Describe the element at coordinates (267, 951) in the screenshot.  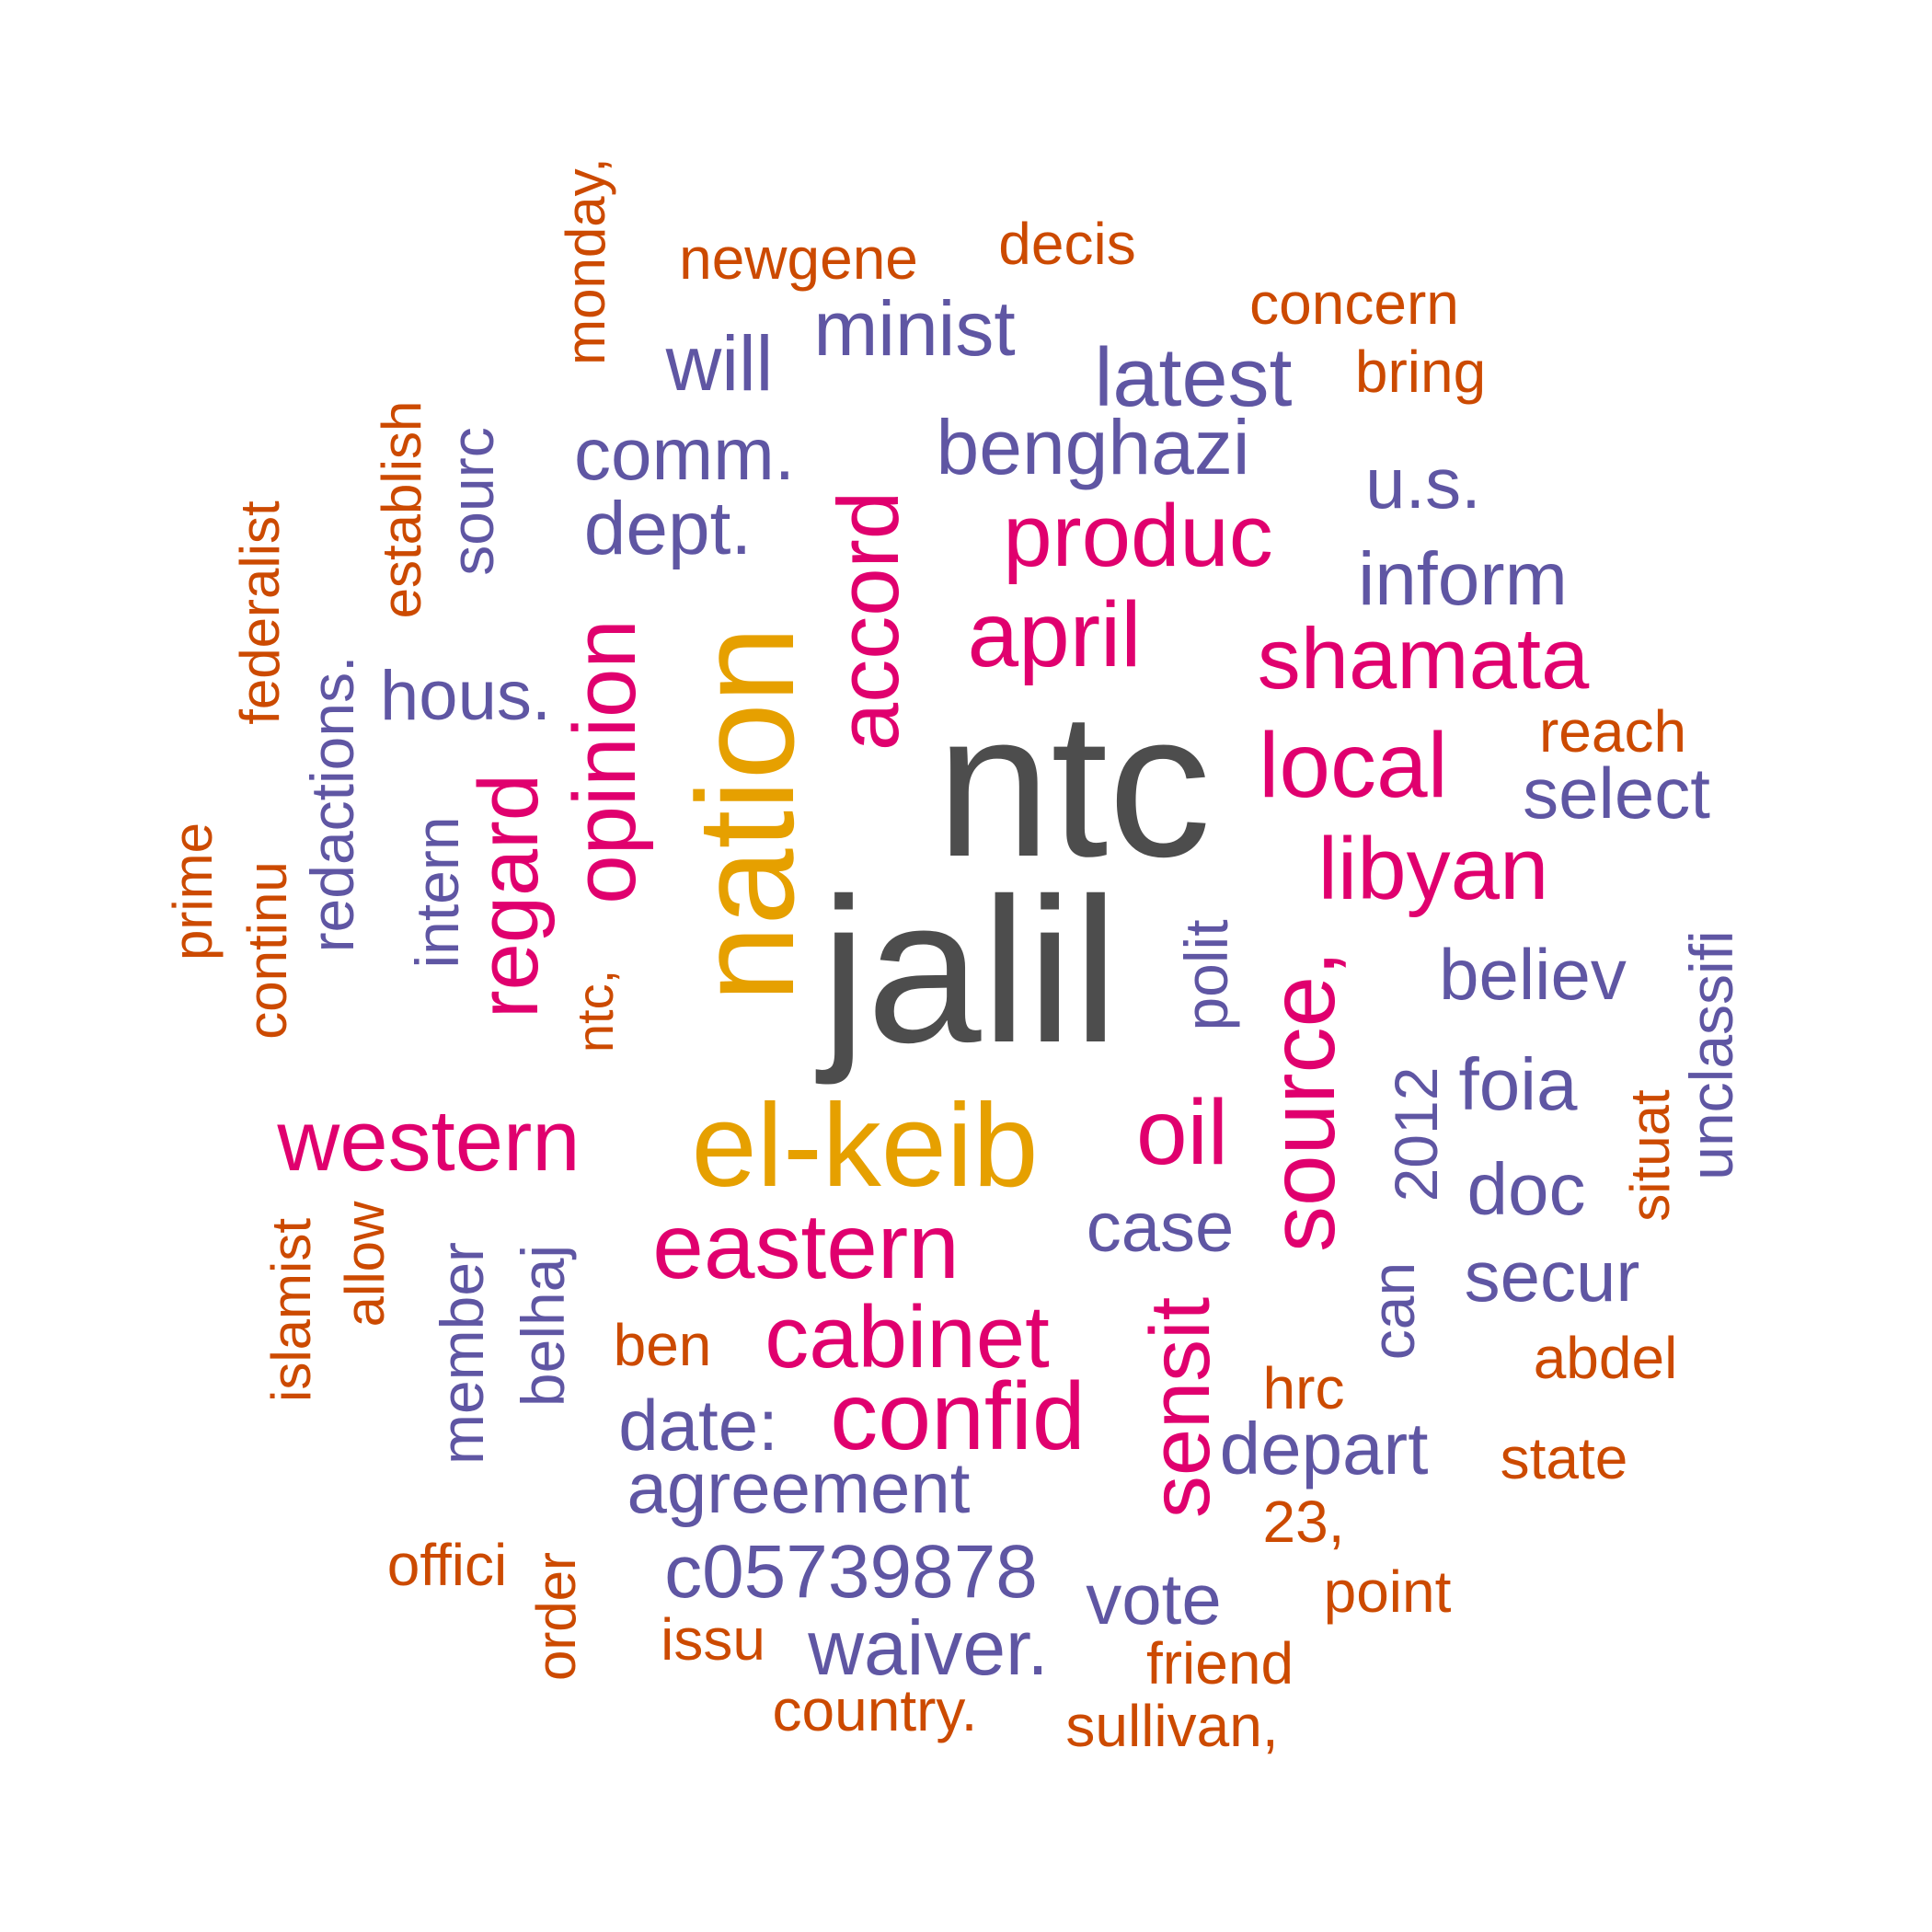
I see `word-continu: continu` at that location.